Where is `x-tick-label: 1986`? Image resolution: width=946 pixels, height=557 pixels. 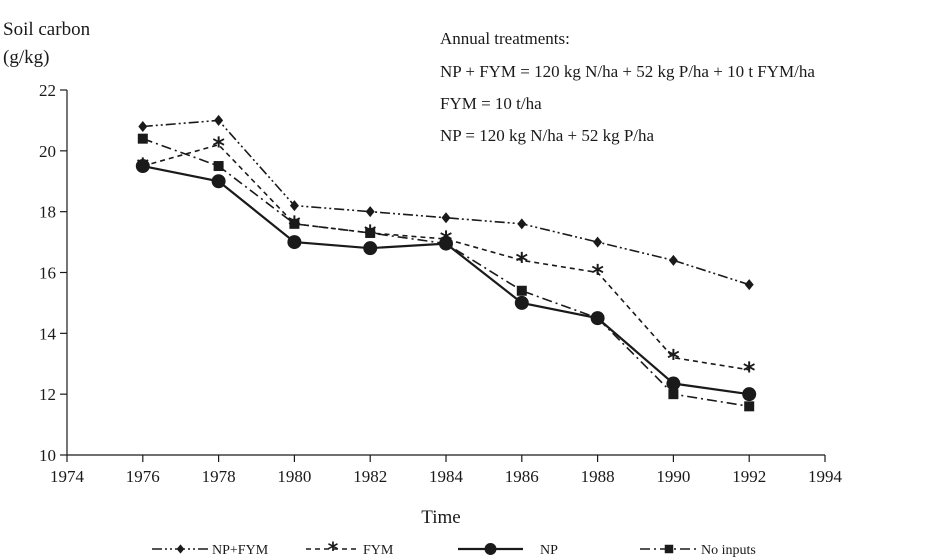 x-tick-label: 1986 is located at coordinates (522, 476).